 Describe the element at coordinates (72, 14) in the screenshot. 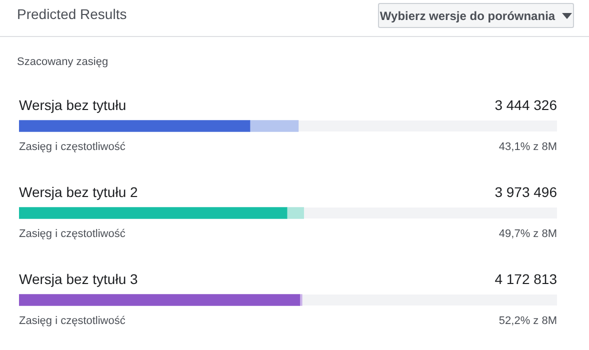

I see `chart-title: Predicted Results` at that location.